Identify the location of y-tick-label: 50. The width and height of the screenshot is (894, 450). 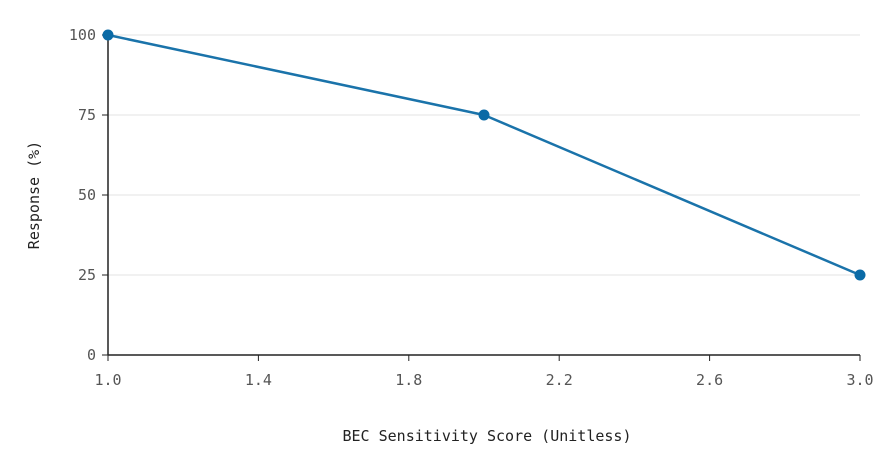
(87, 195).